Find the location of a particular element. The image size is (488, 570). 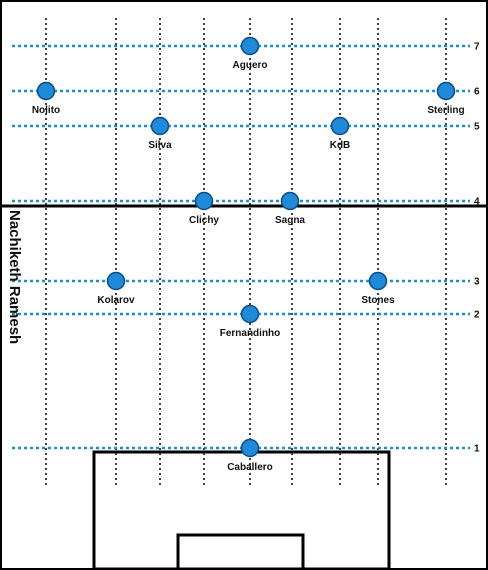

player-name: Clichy is located at coordinates (204, 220).